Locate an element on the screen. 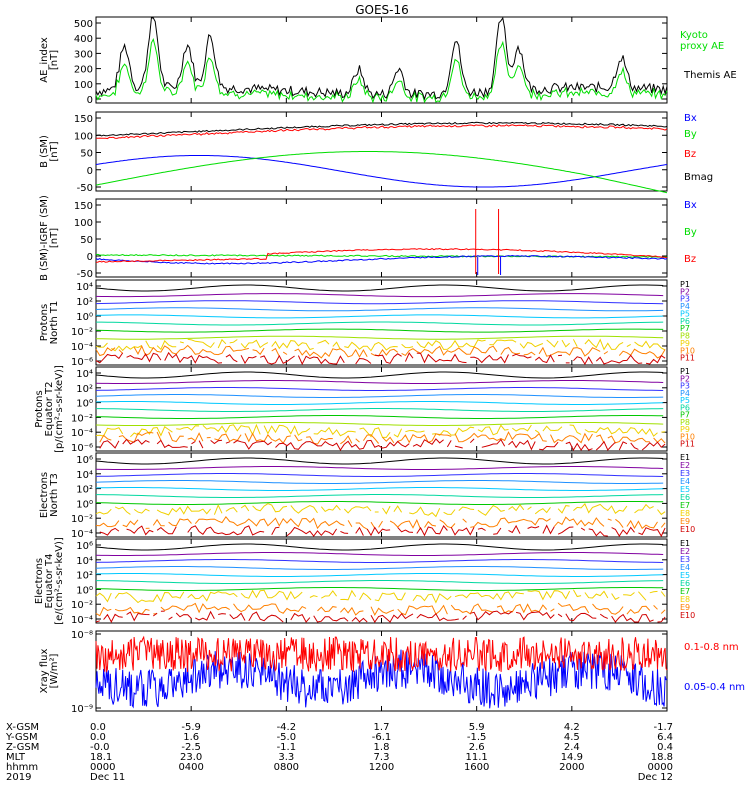 Image resolution: width=750 pixels, height=800 pixels. y-tick-label: 10⁻⁸ is located at coordinates (82, 635).